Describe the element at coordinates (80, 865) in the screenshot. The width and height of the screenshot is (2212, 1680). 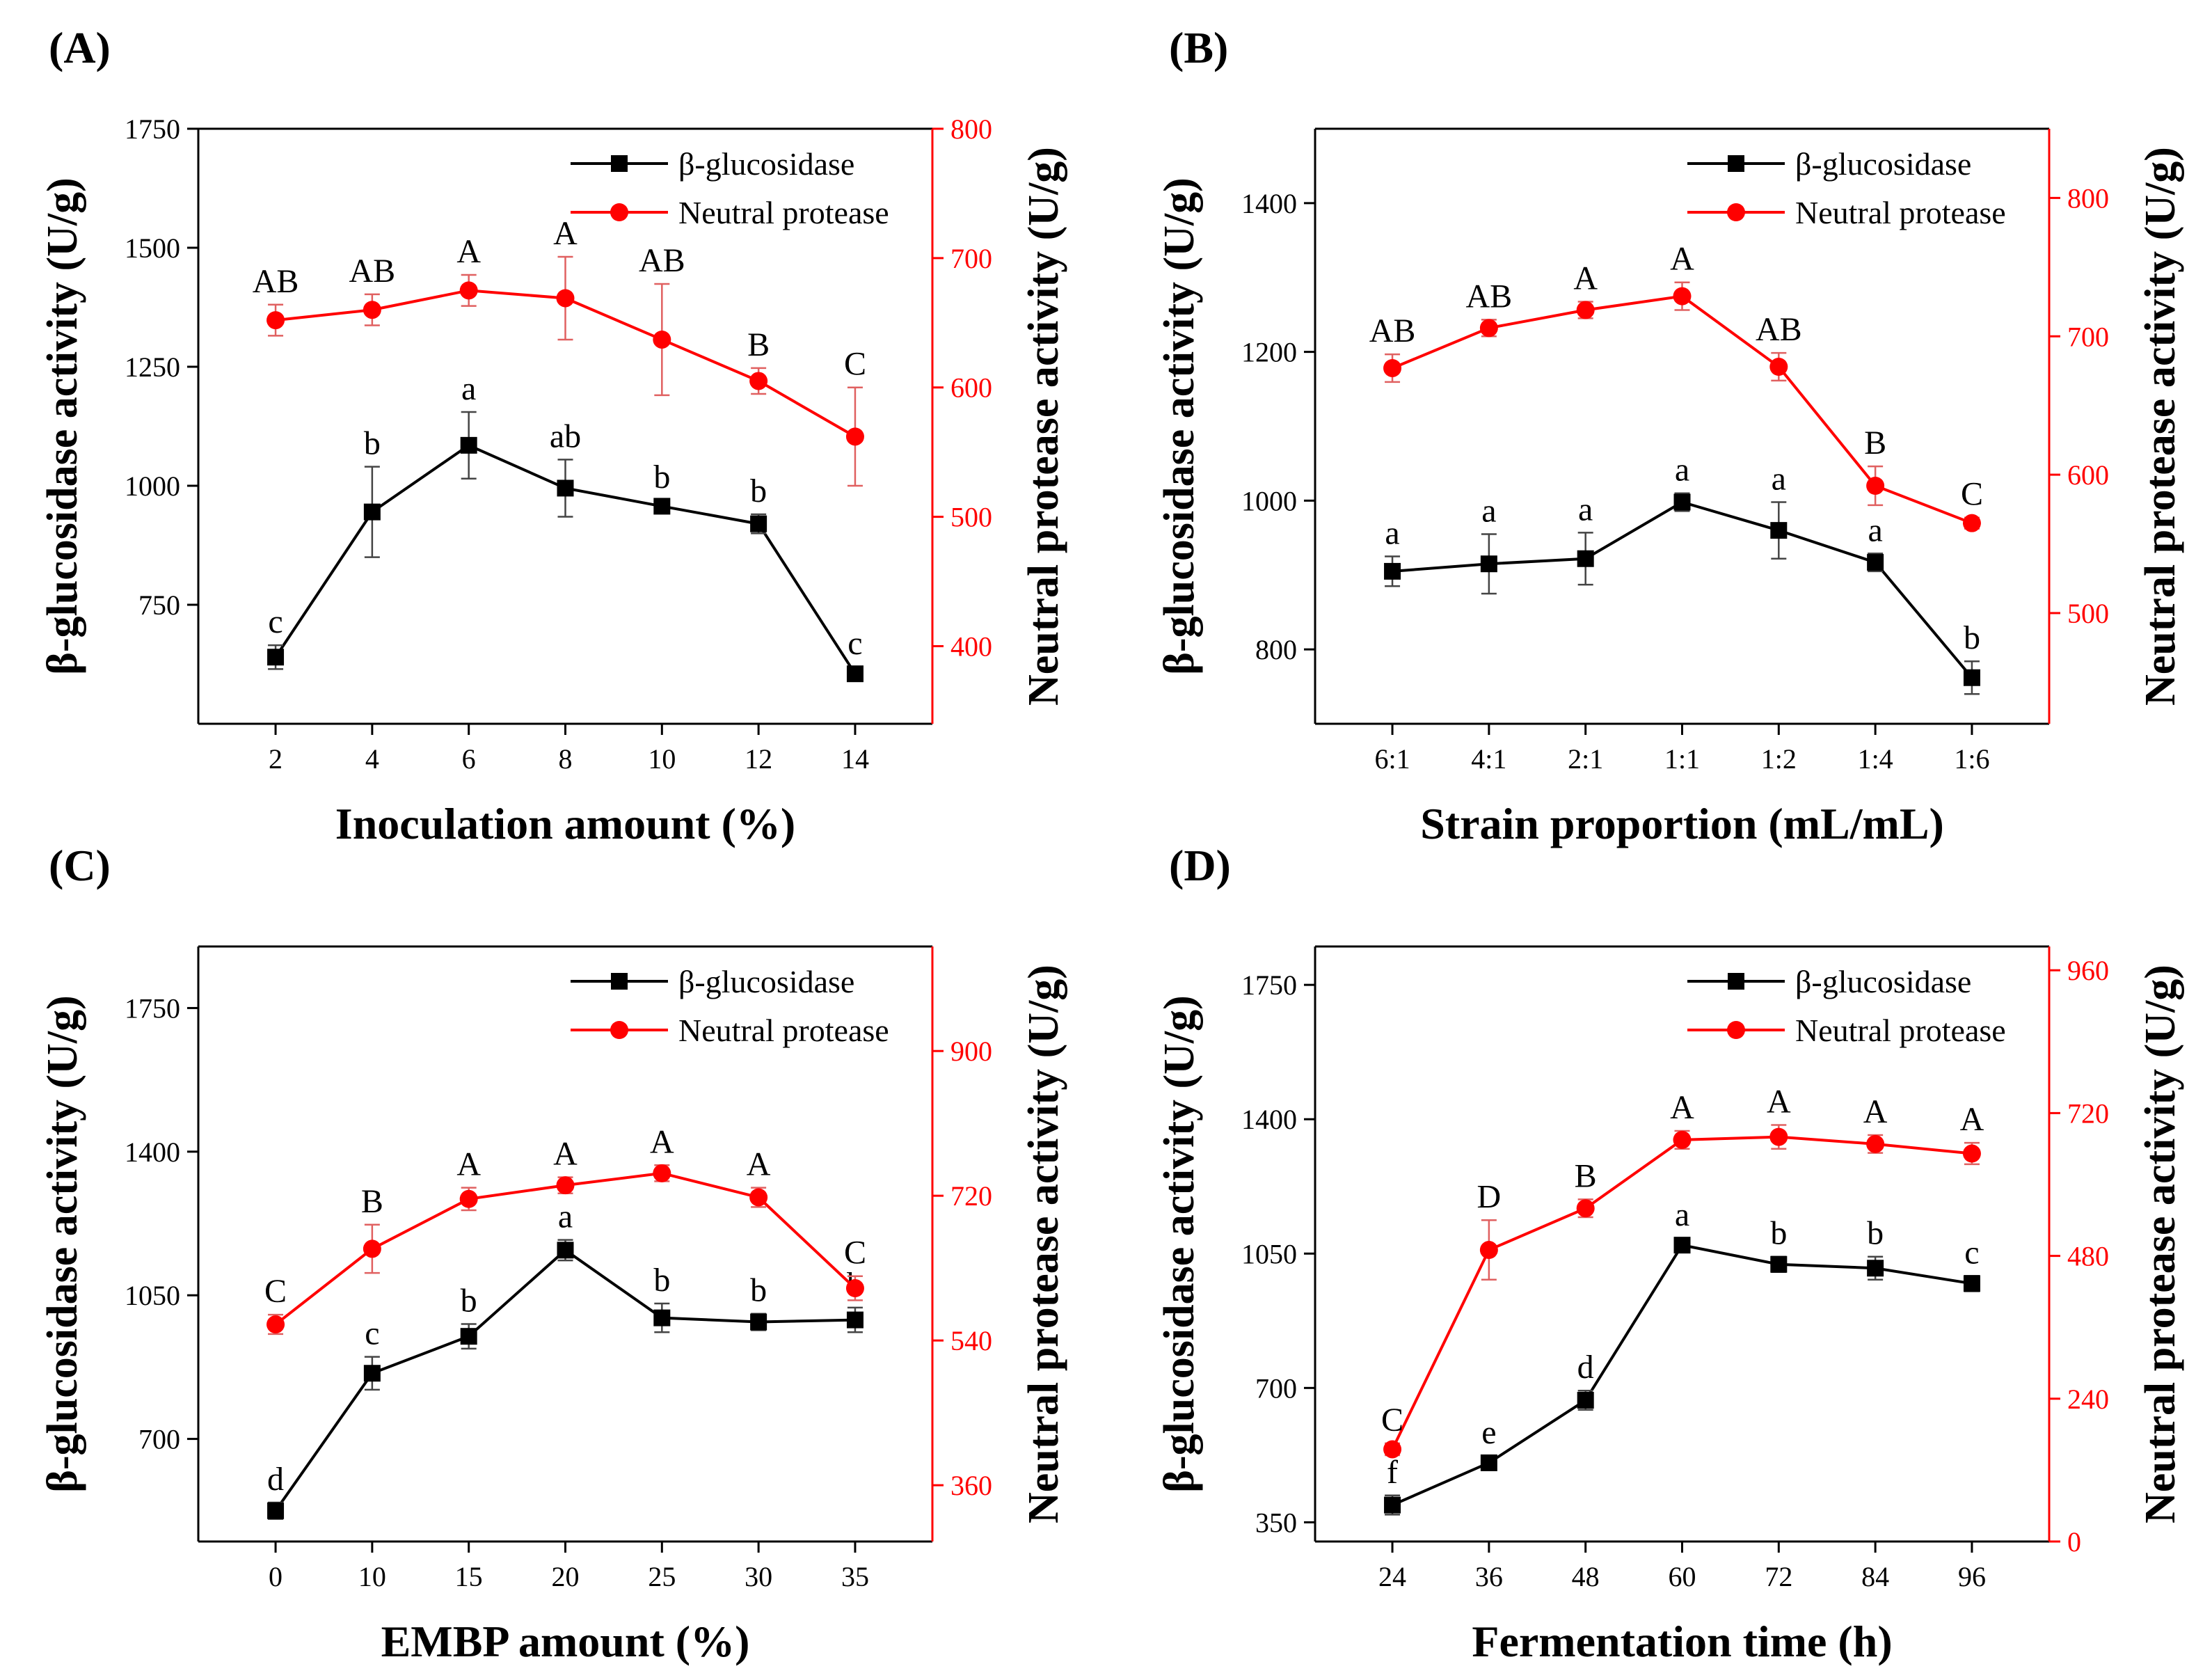
I see `panel-label: (C)` at that location.